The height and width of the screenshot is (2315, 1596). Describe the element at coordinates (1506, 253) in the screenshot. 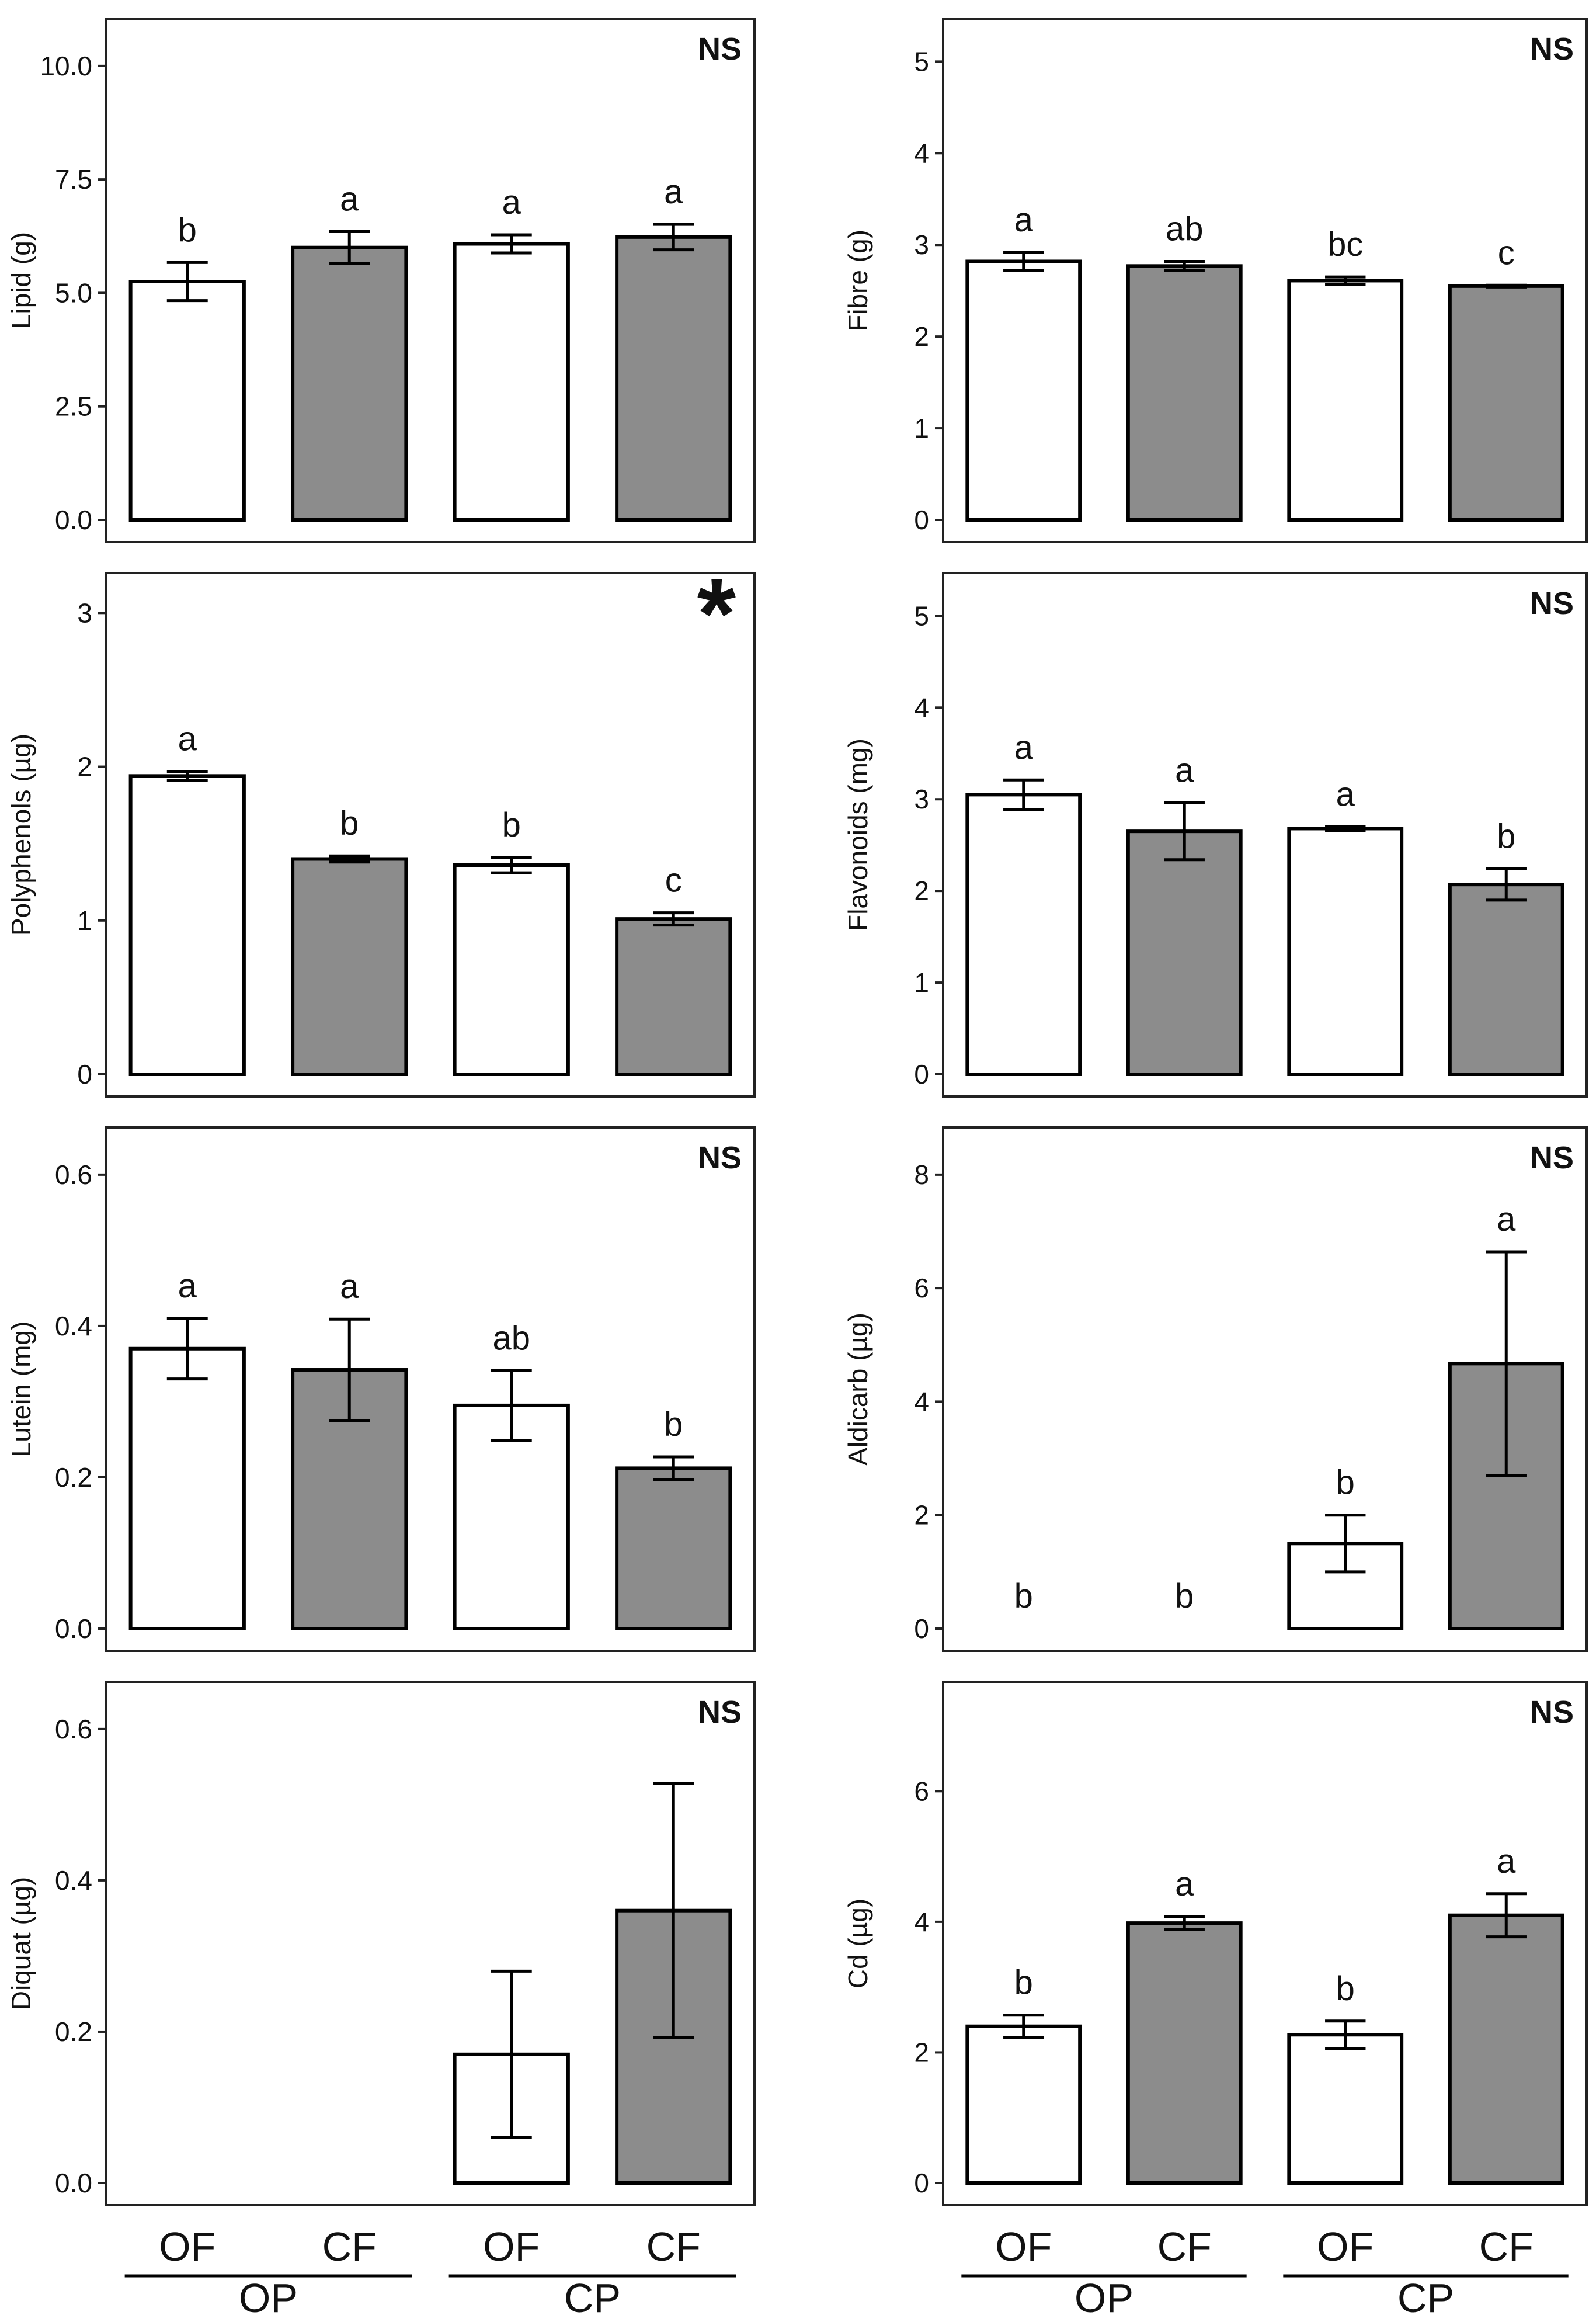

I see `sig-letter-fibre-cf-cp: c` at that location.